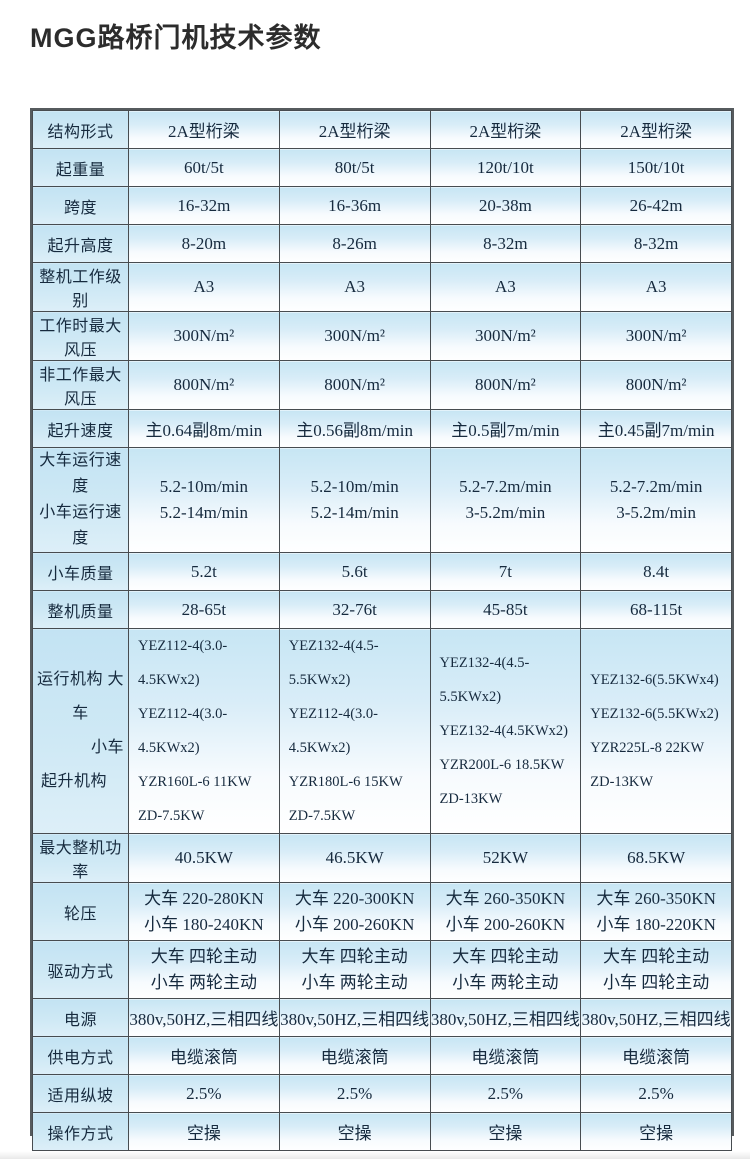 Image resolution: width=750 pixels, height=1159 pixels. What do you see at coordinates (80, 571) in the screenshot?
I see `row-label: 小车质量` at bounding box center [80, 571].